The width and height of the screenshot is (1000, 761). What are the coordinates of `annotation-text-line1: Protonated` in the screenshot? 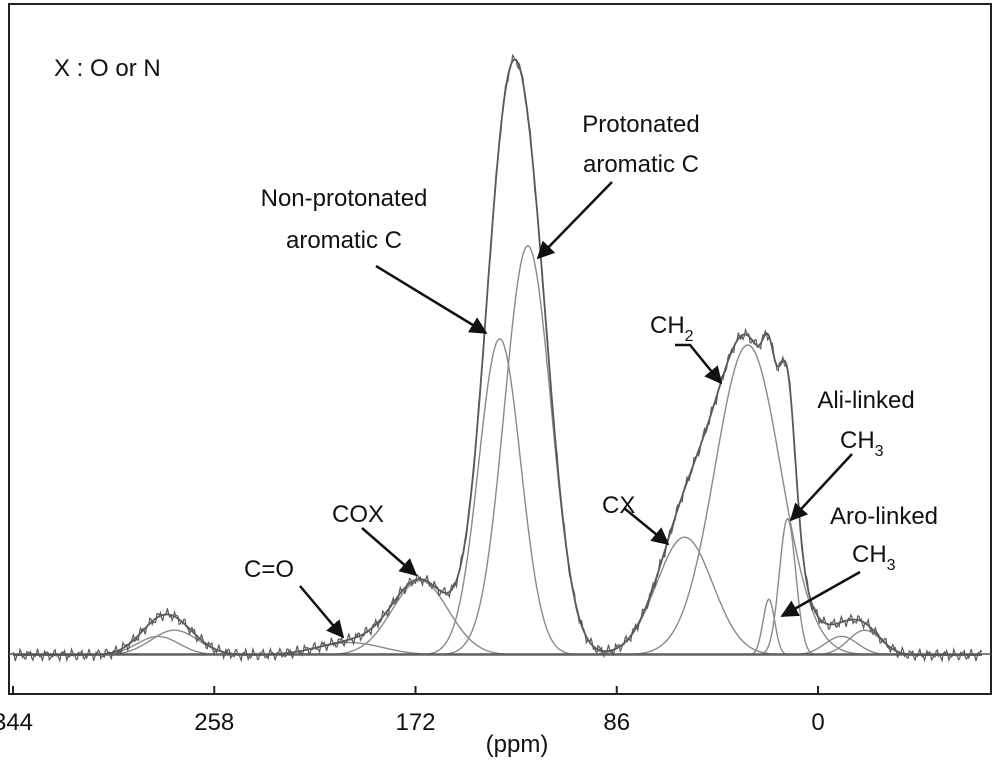 It's located at (640, 124).